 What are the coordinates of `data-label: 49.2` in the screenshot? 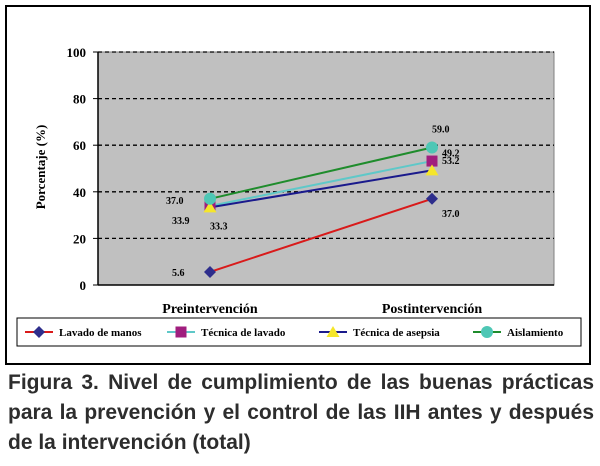 It's located at (451, 153).